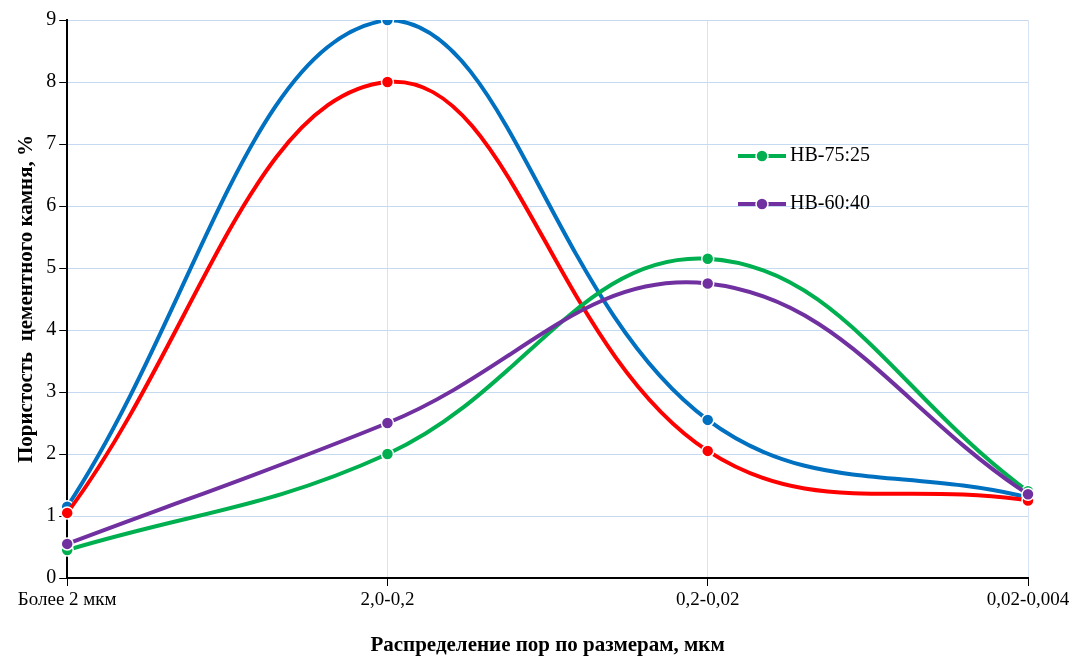 The width and height of the screenshot is (1088, 667). I want to click on y-tick-label: 9, so click(51, 18).